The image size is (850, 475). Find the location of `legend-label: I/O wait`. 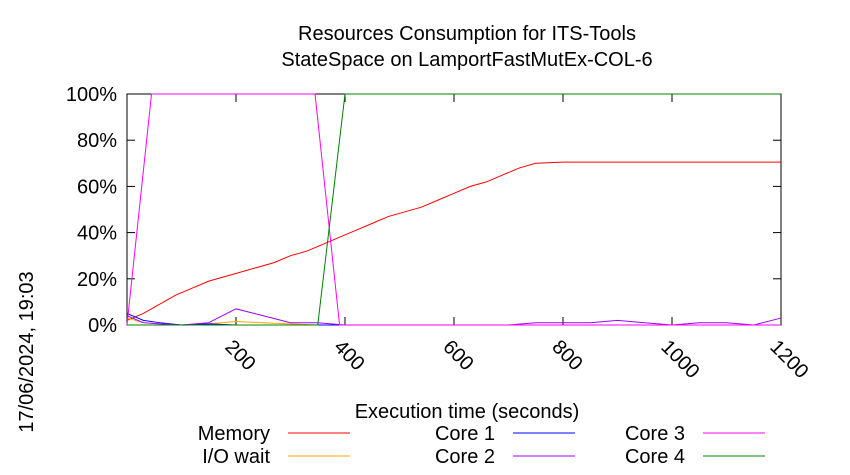

legend-label: I/O wait is located at coordinates (236, 457).